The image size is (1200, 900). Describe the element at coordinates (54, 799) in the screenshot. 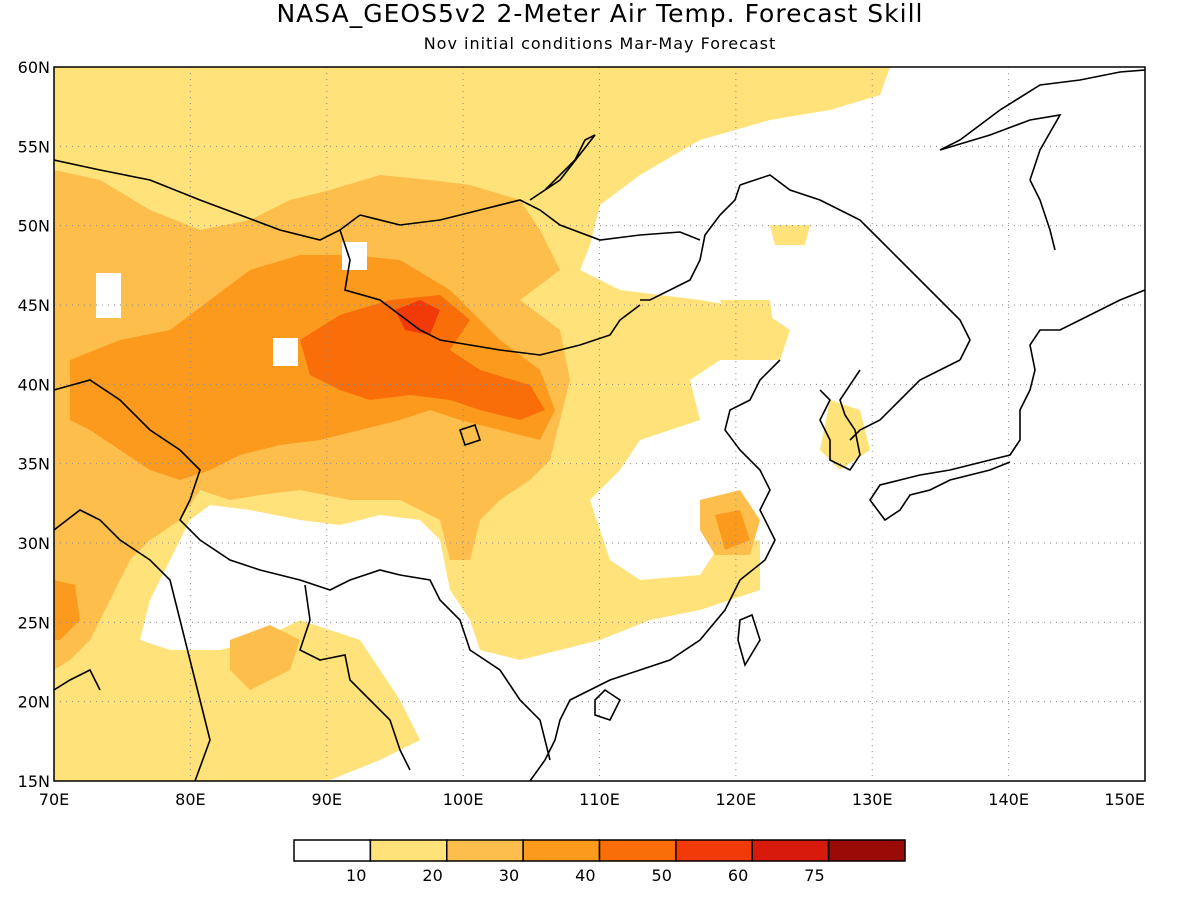

I see `lon-tick-label: 70E` at that location.